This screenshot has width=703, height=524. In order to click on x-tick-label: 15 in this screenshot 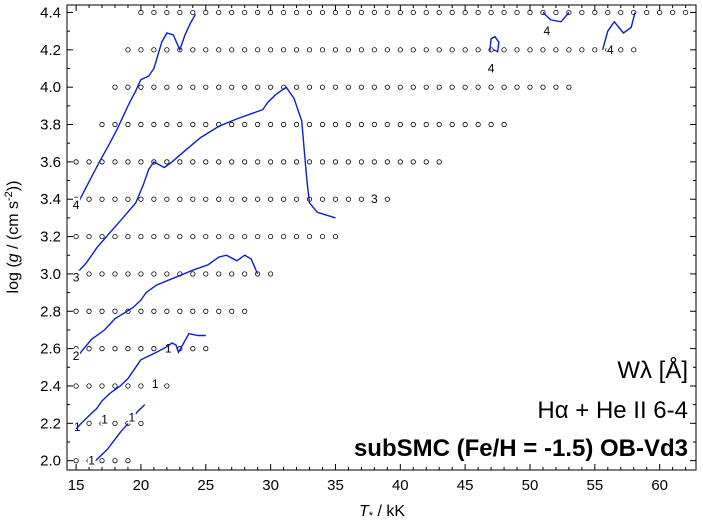, I will do `click(76, 485)`.